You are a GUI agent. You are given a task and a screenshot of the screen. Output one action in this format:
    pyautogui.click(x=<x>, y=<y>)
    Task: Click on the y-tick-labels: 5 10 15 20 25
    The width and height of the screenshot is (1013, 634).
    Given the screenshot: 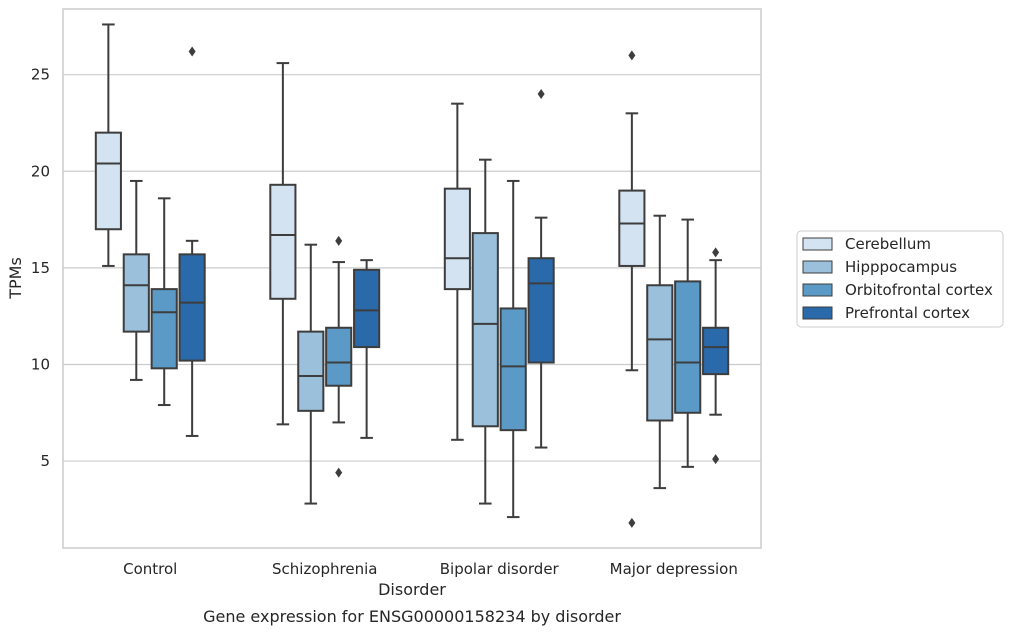 What is the action you would take?
    pyautogui.click(x=40, y=268)
    